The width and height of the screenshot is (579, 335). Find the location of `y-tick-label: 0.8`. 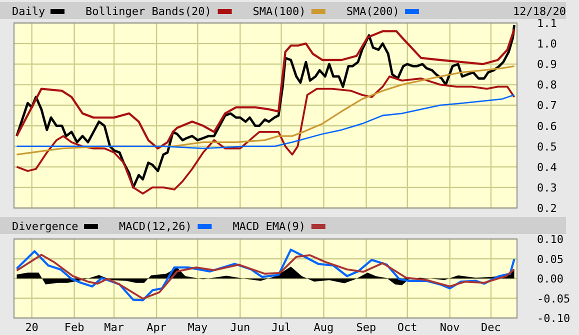

y-tick-label: 0.8 is located at coordinates (547, 85).